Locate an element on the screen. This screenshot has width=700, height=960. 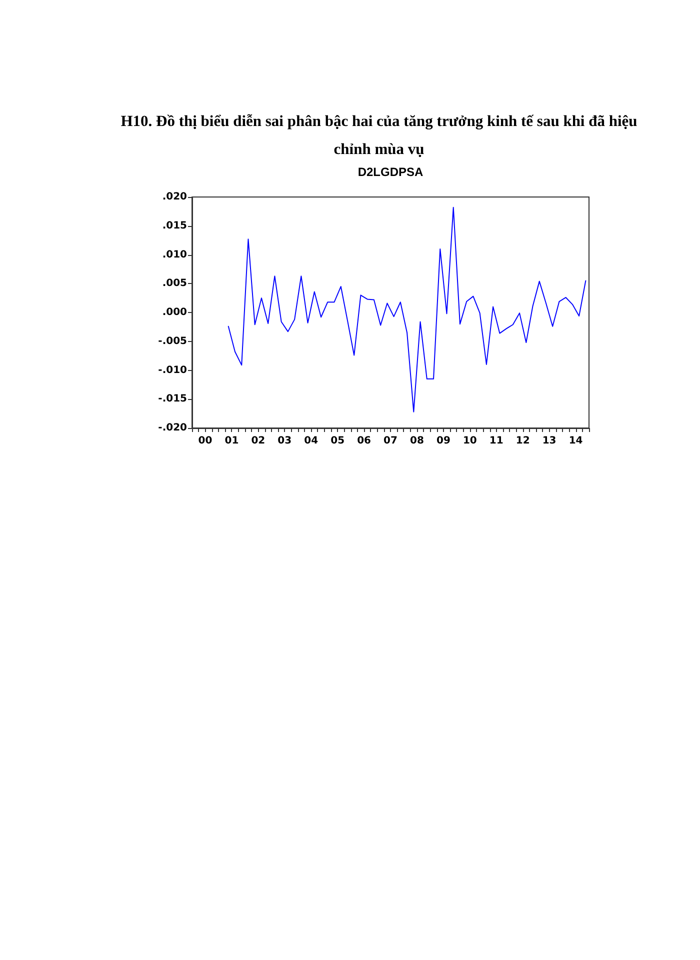
x-tick-label: 07 is located at coordinates (391, 441).